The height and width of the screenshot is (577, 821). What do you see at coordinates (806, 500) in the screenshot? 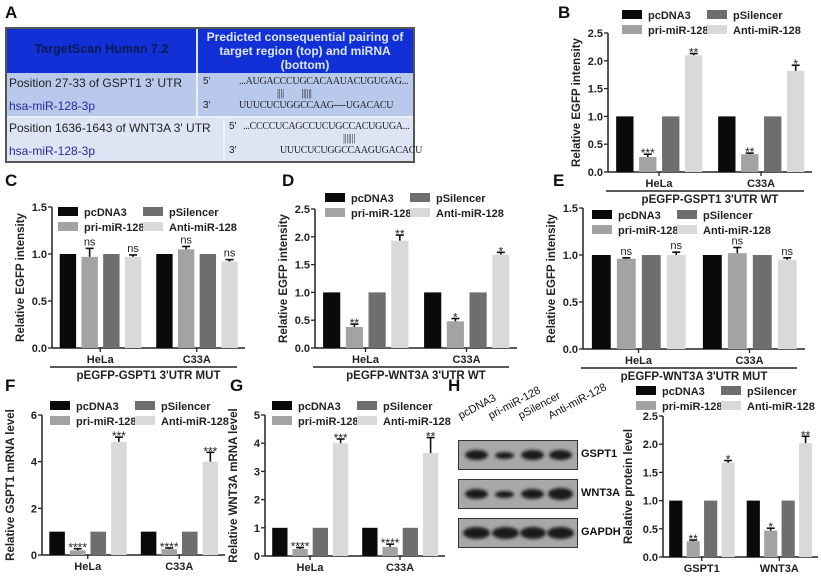
I see `bar-anti-mir-128-wnt3a` at bounding box center [806, 500].